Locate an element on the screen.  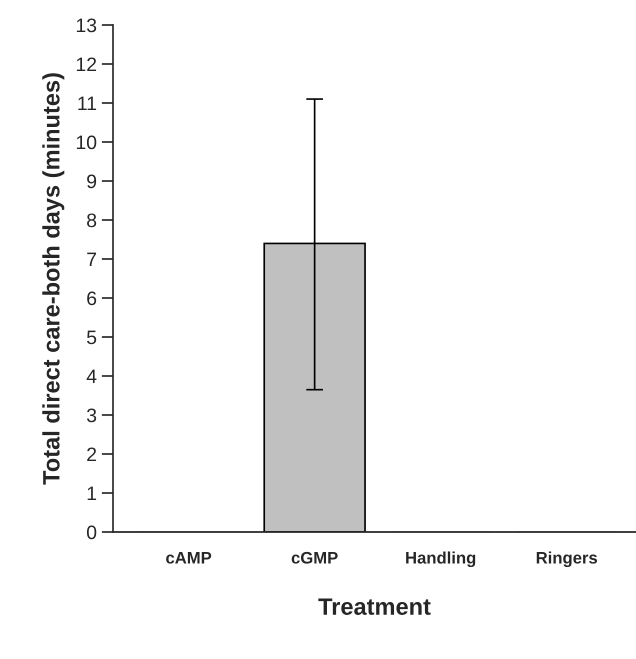
x-tick-label: cGMP is located at coordinates (315, 558).